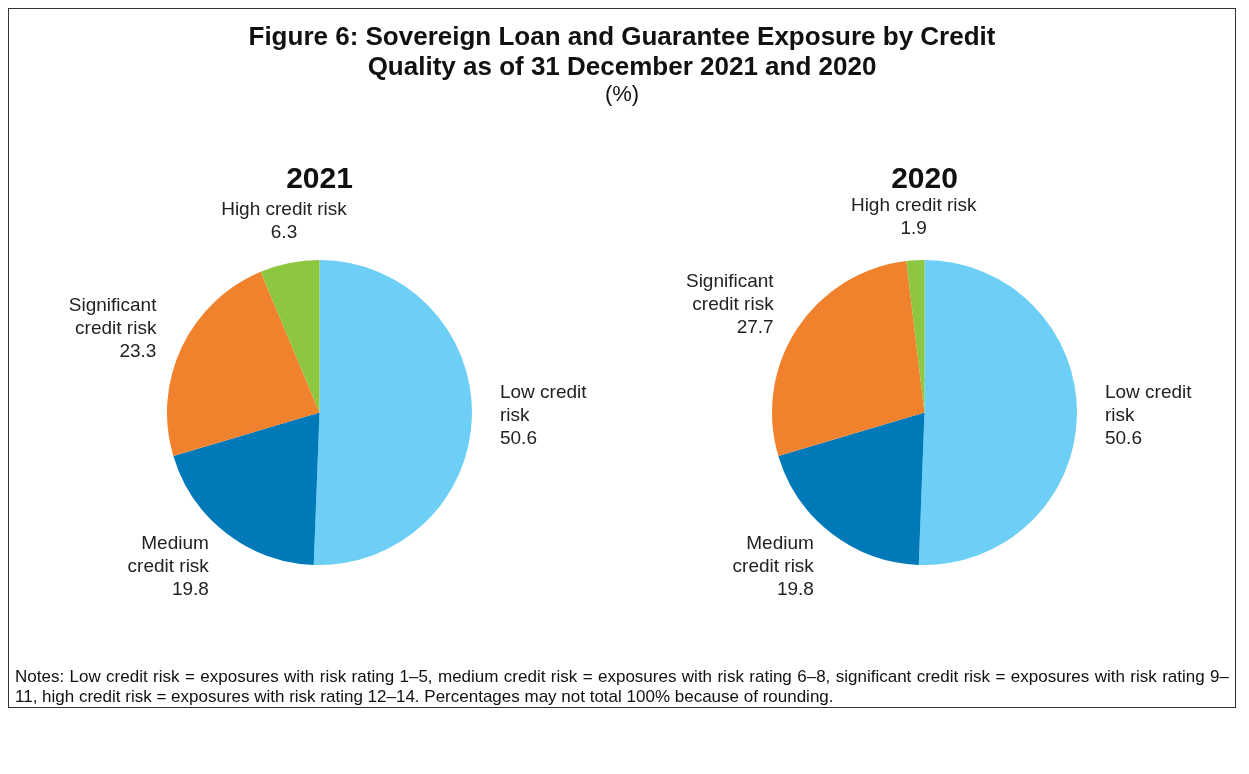  What do you see at coordinates (284, 231) in the screenshot?
I see `data-label: 6.3` at bounding box center [284, 231].